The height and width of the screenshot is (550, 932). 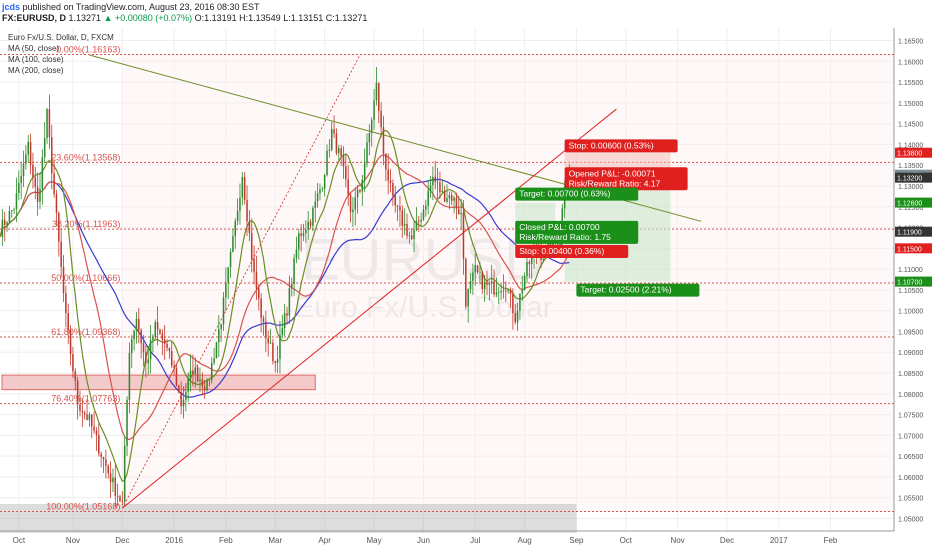 What do you see at coordinates (910, 478) in the screenshot?
I see `y-tick-label: 1.06000` at bounding box center [910, 478].